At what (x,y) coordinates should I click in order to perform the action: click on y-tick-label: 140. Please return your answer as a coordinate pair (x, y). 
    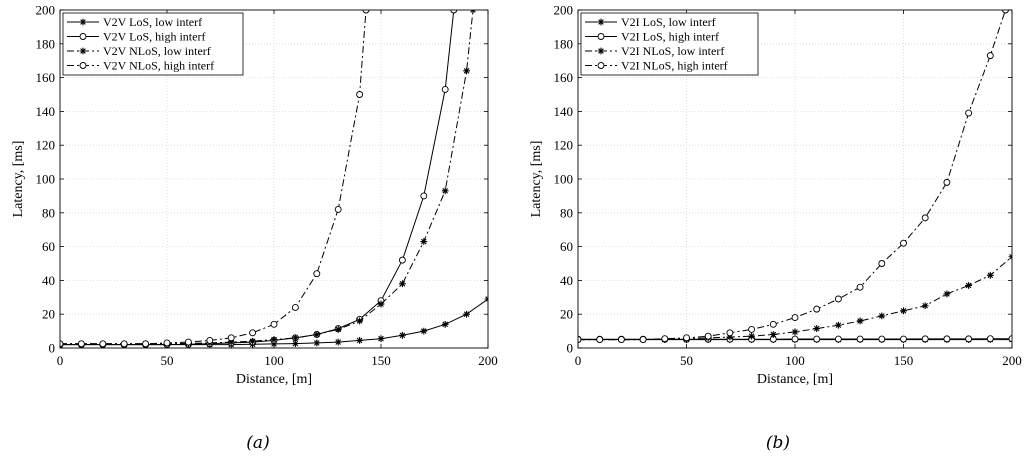
    Looking at the image, I should click on (564, 111).